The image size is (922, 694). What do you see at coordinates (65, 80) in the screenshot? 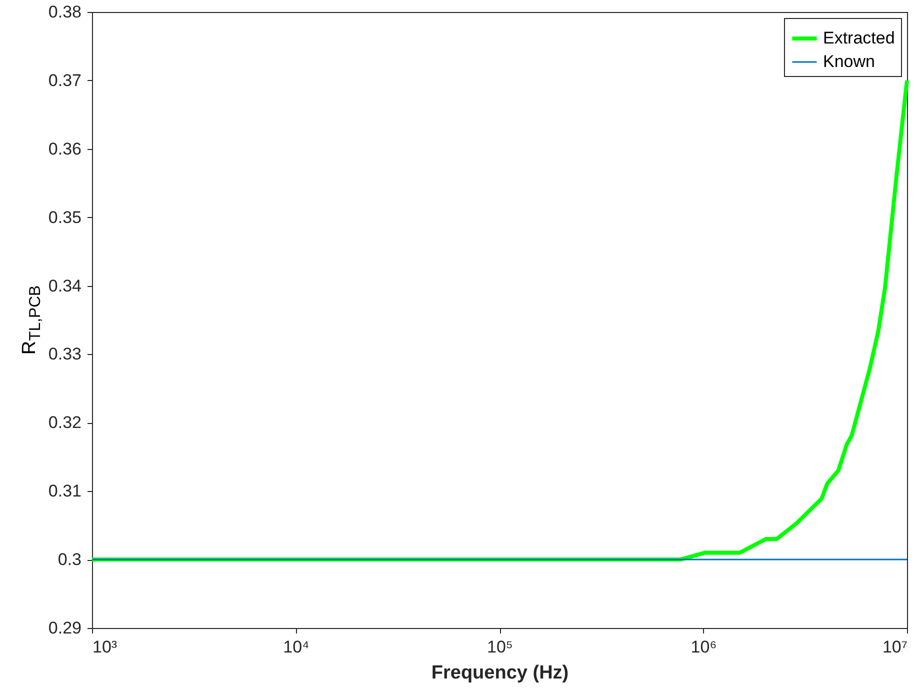
I see `y-tick-label: 0.37` at bounding box center [65, 80].